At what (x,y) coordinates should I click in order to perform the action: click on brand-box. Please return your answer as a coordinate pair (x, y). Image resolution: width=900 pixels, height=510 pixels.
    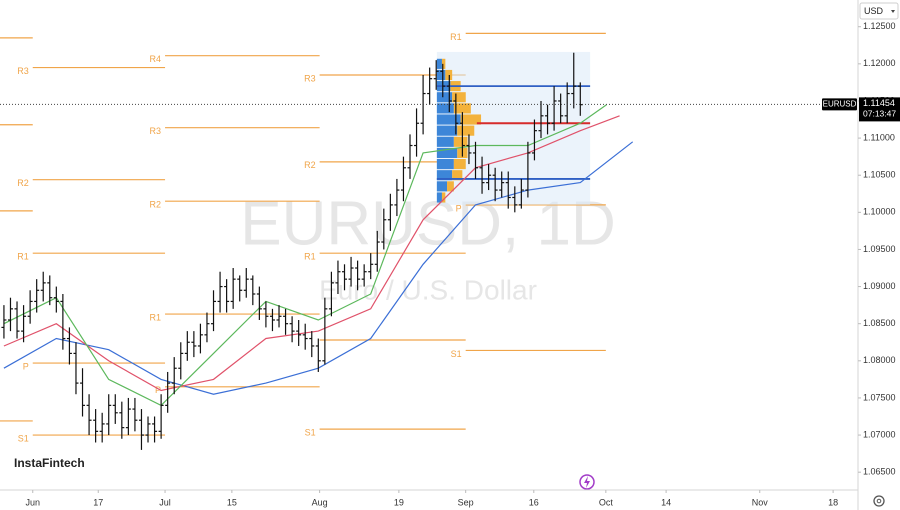
    Looking at the image, I should click on (54, 464).